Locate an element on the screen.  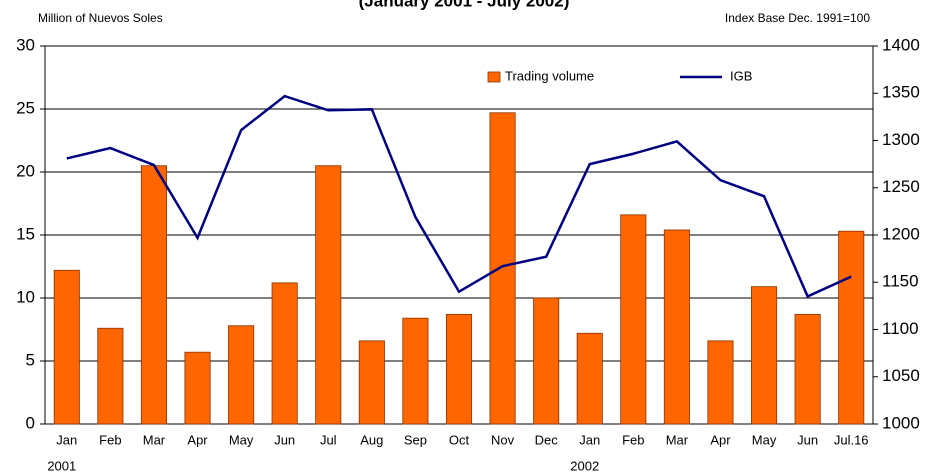
year-label: 2001 is located at coordinates (61, 465).